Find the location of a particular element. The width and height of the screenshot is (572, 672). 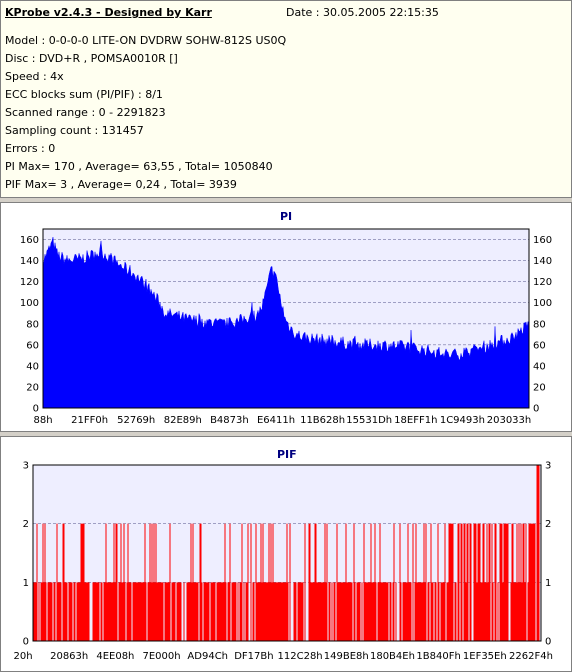

sampling-count-line: Sampling count : 131457 is located at coordinates (74, 130).